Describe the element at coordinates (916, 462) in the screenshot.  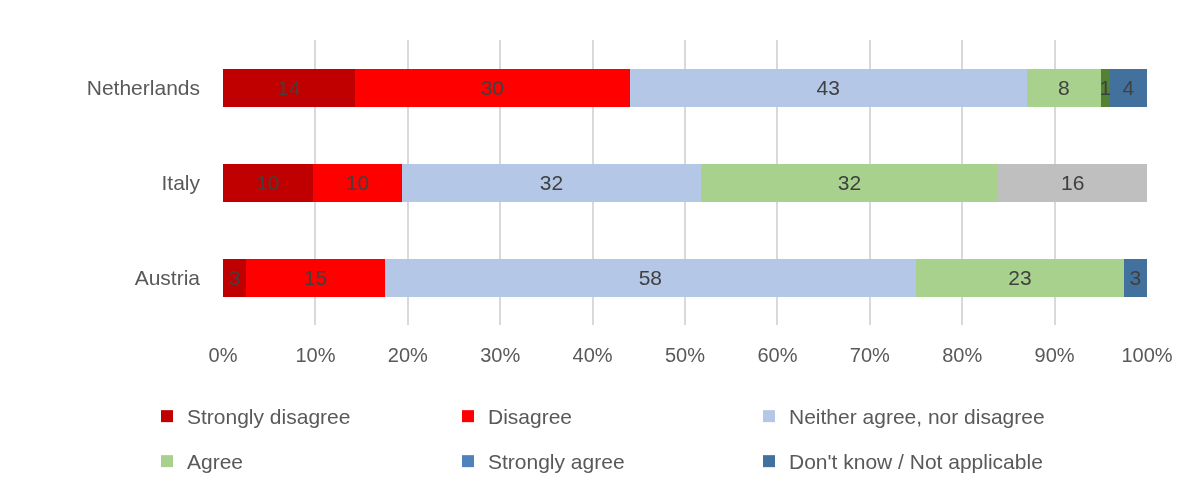
I see `legend-label: Don't know / Not applicable` at that location.